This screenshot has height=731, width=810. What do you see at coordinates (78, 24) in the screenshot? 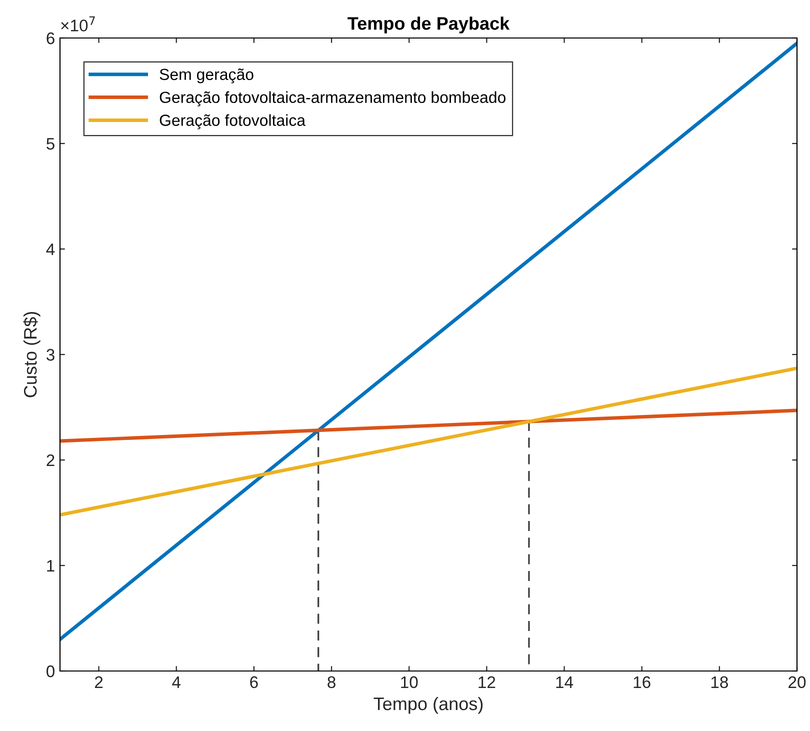
I see `text: ×10$^{7}$` at bounding box center [78, 24].